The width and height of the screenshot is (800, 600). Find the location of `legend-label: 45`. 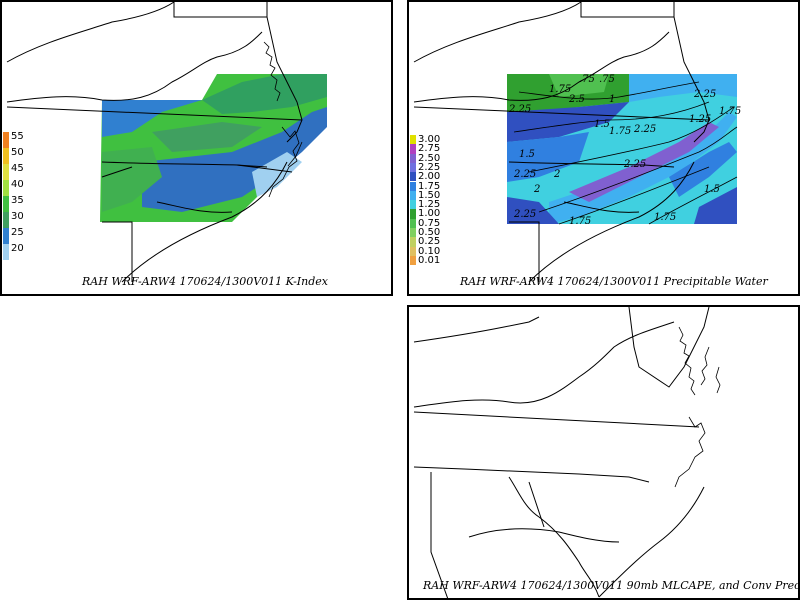

legend-label: 45 is located at coordinates (17, 168).